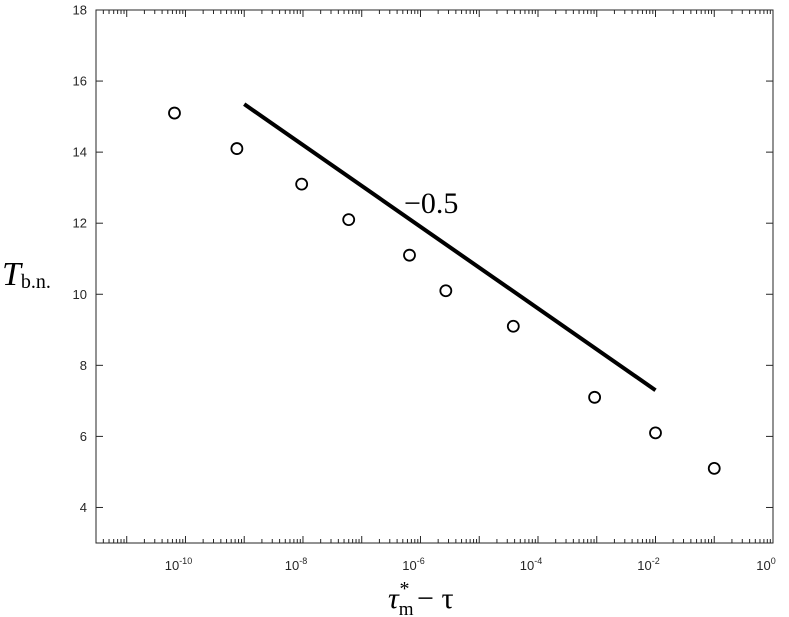 The width and height of the screenshot is (789, 617). I want to click on y-tick-label: 14, so click(80, 152).